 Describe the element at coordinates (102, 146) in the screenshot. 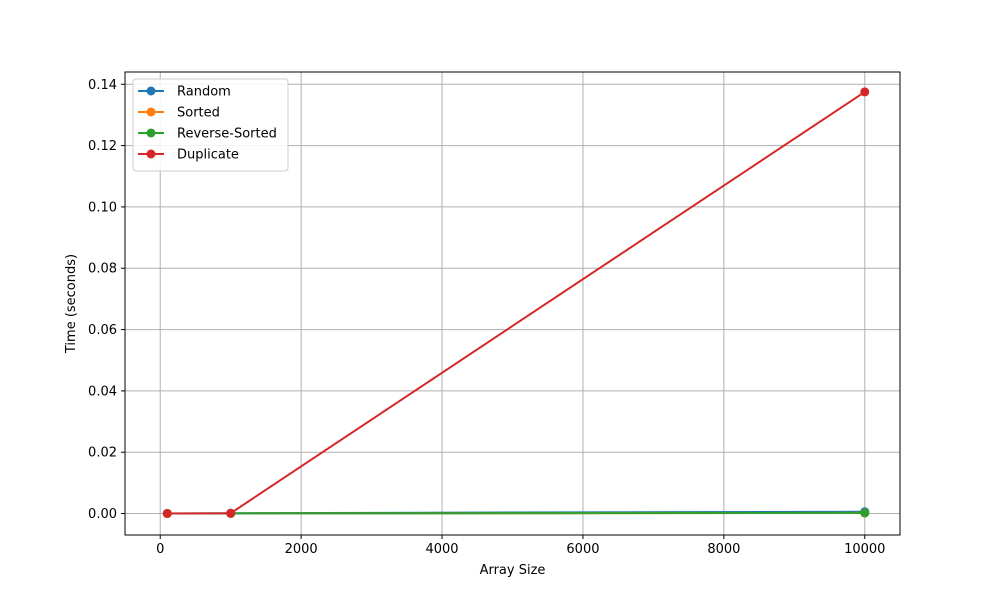

I see `y-tick-label: 0.12` at that location.